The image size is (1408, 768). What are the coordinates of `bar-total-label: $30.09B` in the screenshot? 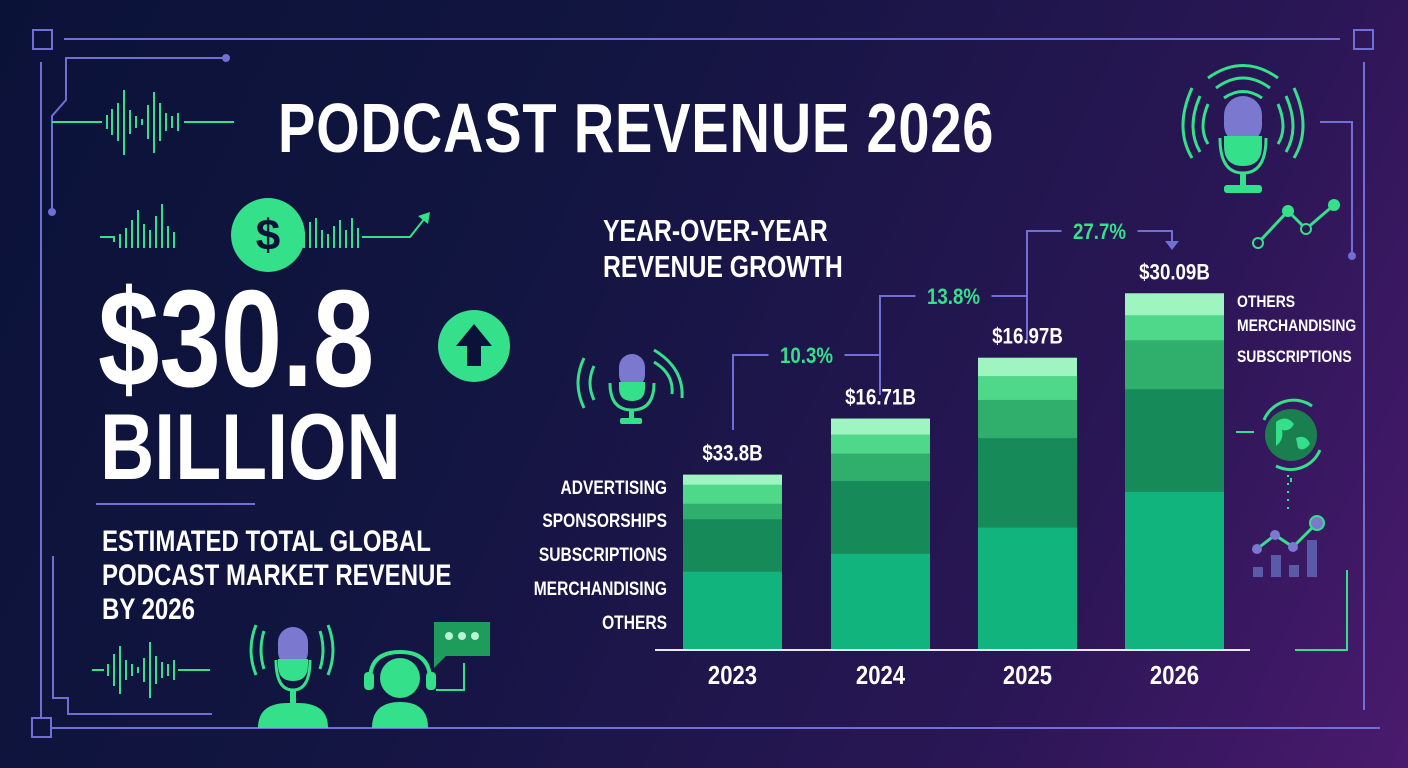 It's located at (1174, 273).